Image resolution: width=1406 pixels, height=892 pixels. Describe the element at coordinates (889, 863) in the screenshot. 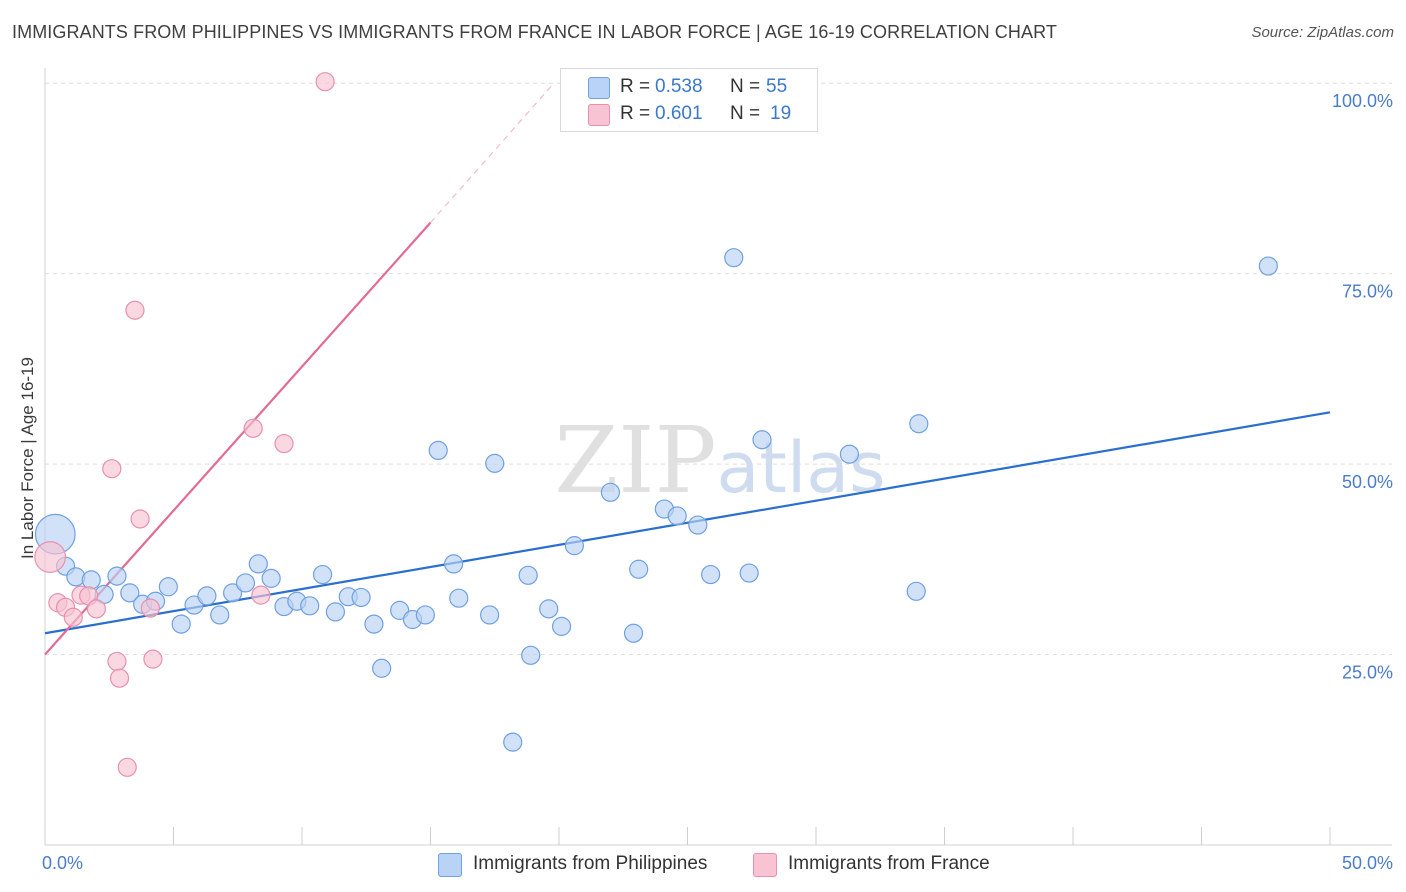

I see `france-legend-label: Immigrants from France` at that location.